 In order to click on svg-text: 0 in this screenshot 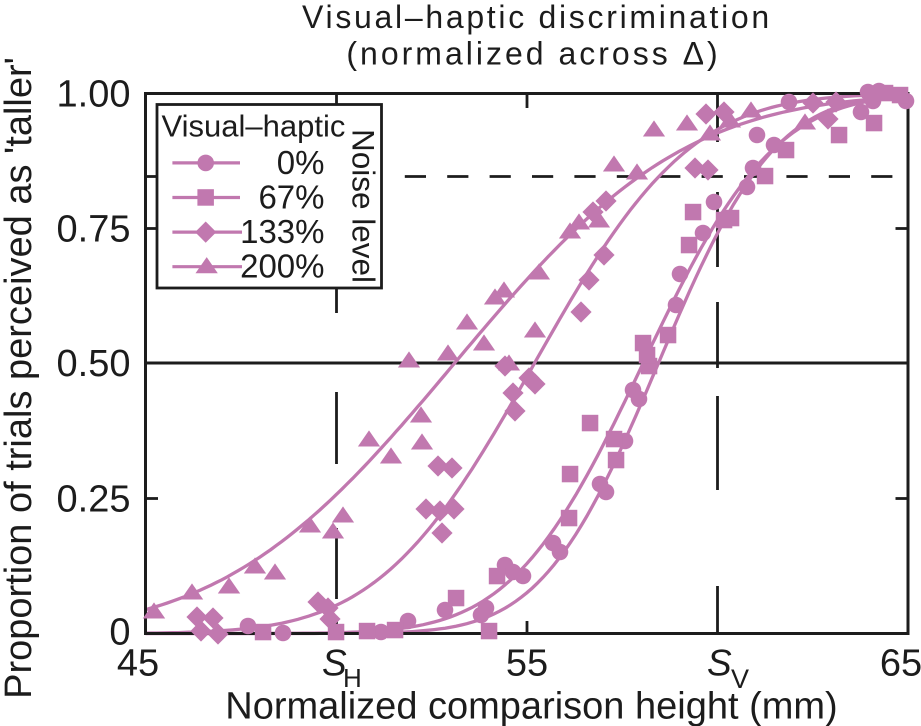, I will do `click(119, 633)`.